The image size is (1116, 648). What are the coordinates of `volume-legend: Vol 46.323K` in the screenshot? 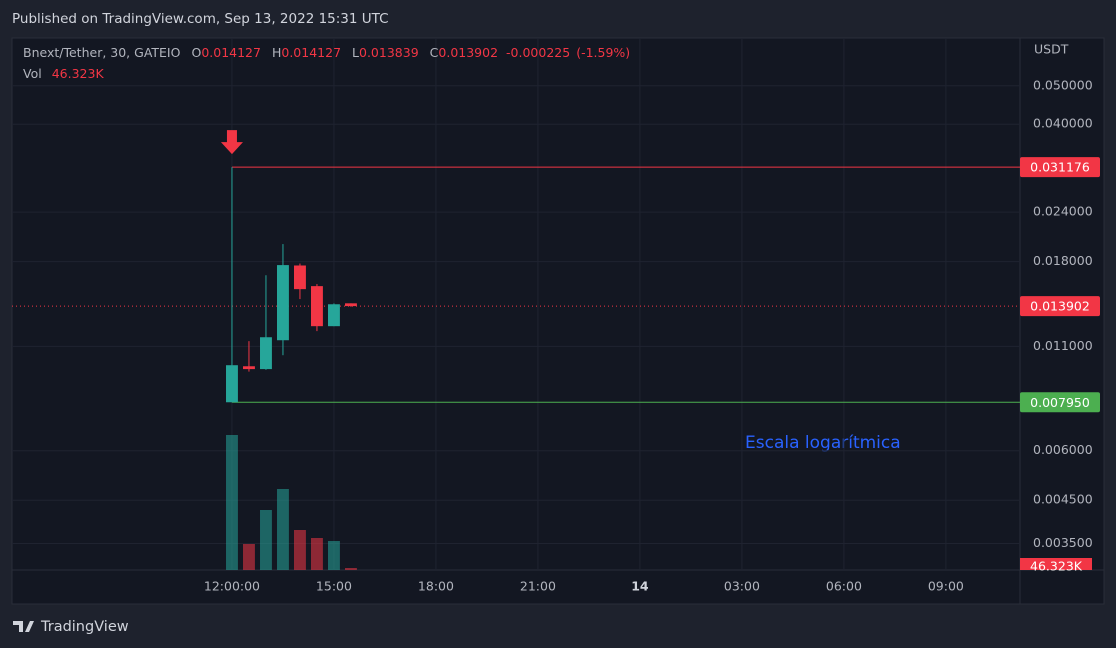 It's located at (63, 73).